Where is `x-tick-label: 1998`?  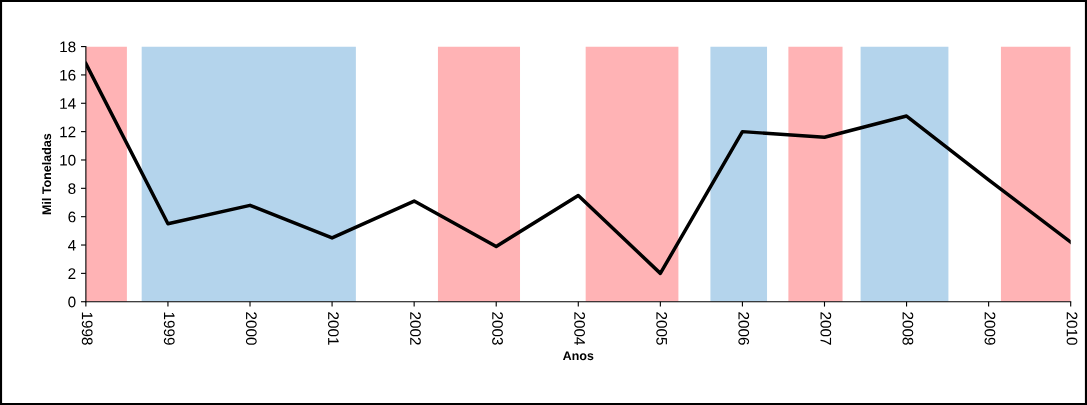 x-tick-label: 1998 is located at coordinates (87, 328).